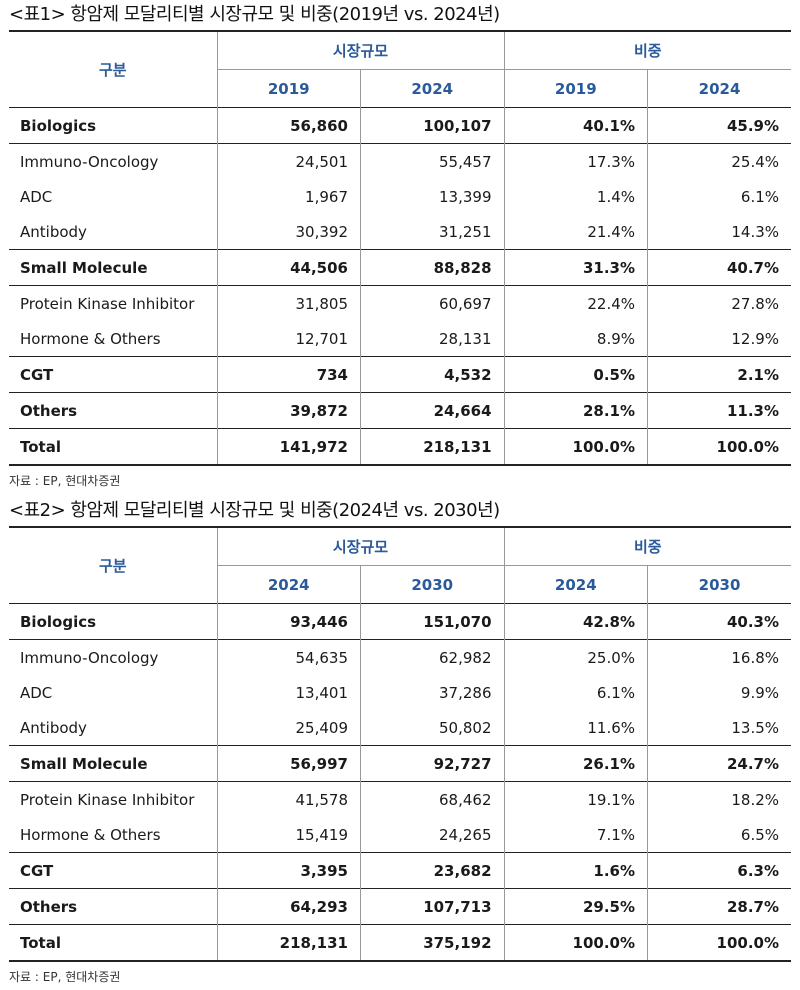 The width and height of the screenshot is (800, 990). I want to click on market-size-cell: 56,860, so click(288, 125).